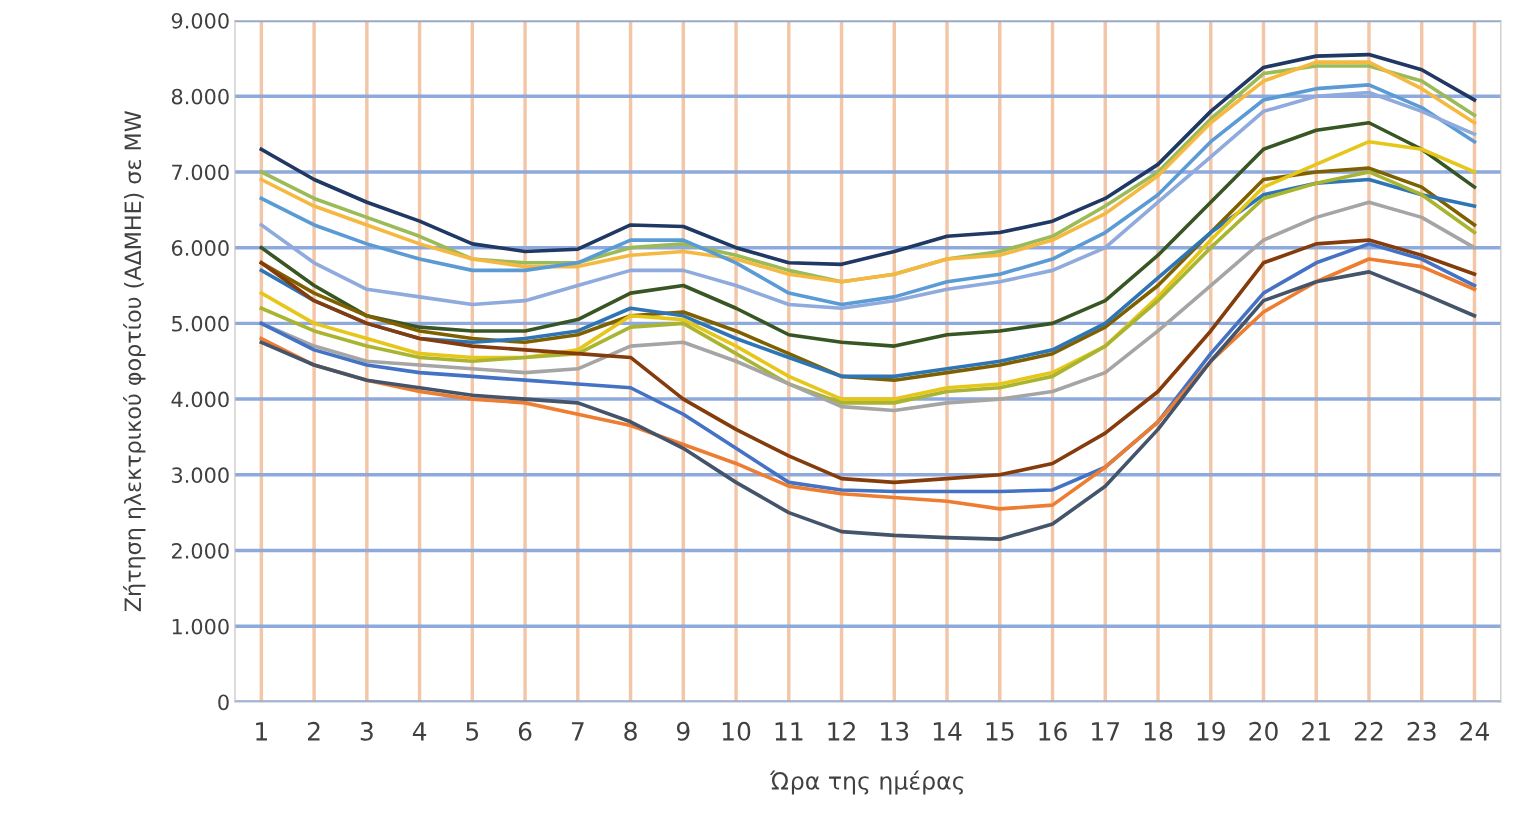 The image size is (1516, 821). What do you see at coordinates (200, 323) in the screenshot?
I see `y-tick-label: 5.000` at bounding box center [200, 323].